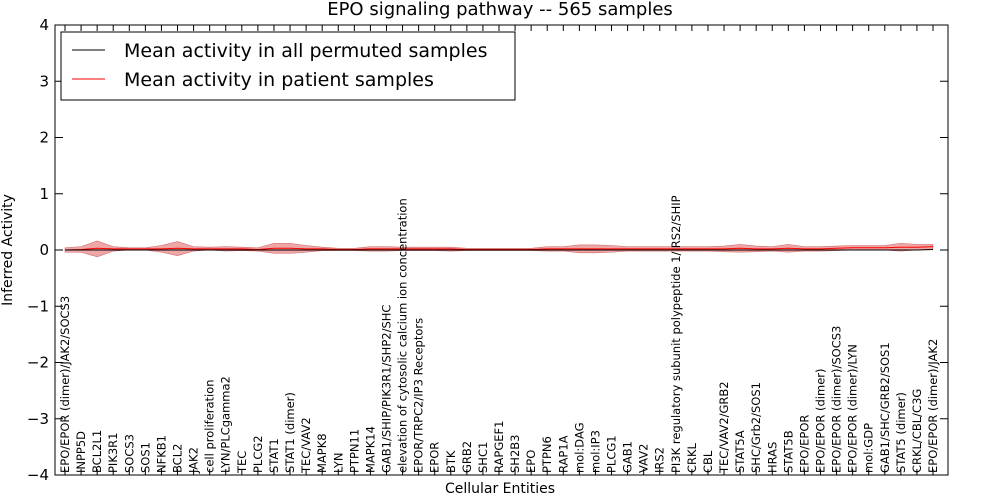 The width and height of the screenshot is (1000, 500). Describe the element at coordinates (113, 453) in the screenshot. I see `x-tick-label: PIK3R1` at that location.